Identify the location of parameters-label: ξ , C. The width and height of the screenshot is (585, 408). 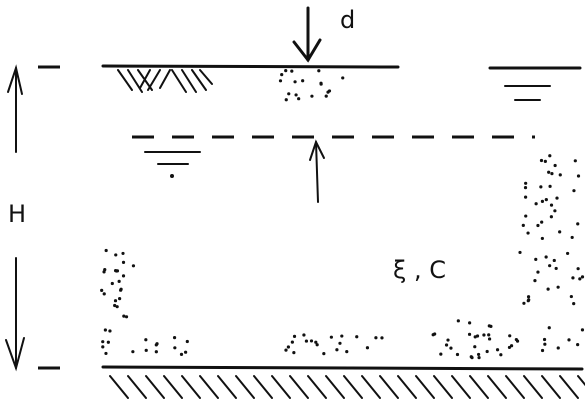
(419, 270).